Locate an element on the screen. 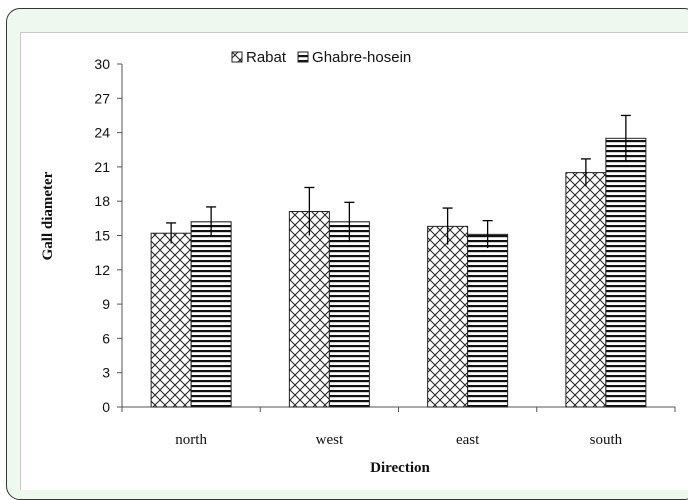 The width and height of the screenshot is (688, 500). y-tick-label: 15 is located at coordinates (102, 236).